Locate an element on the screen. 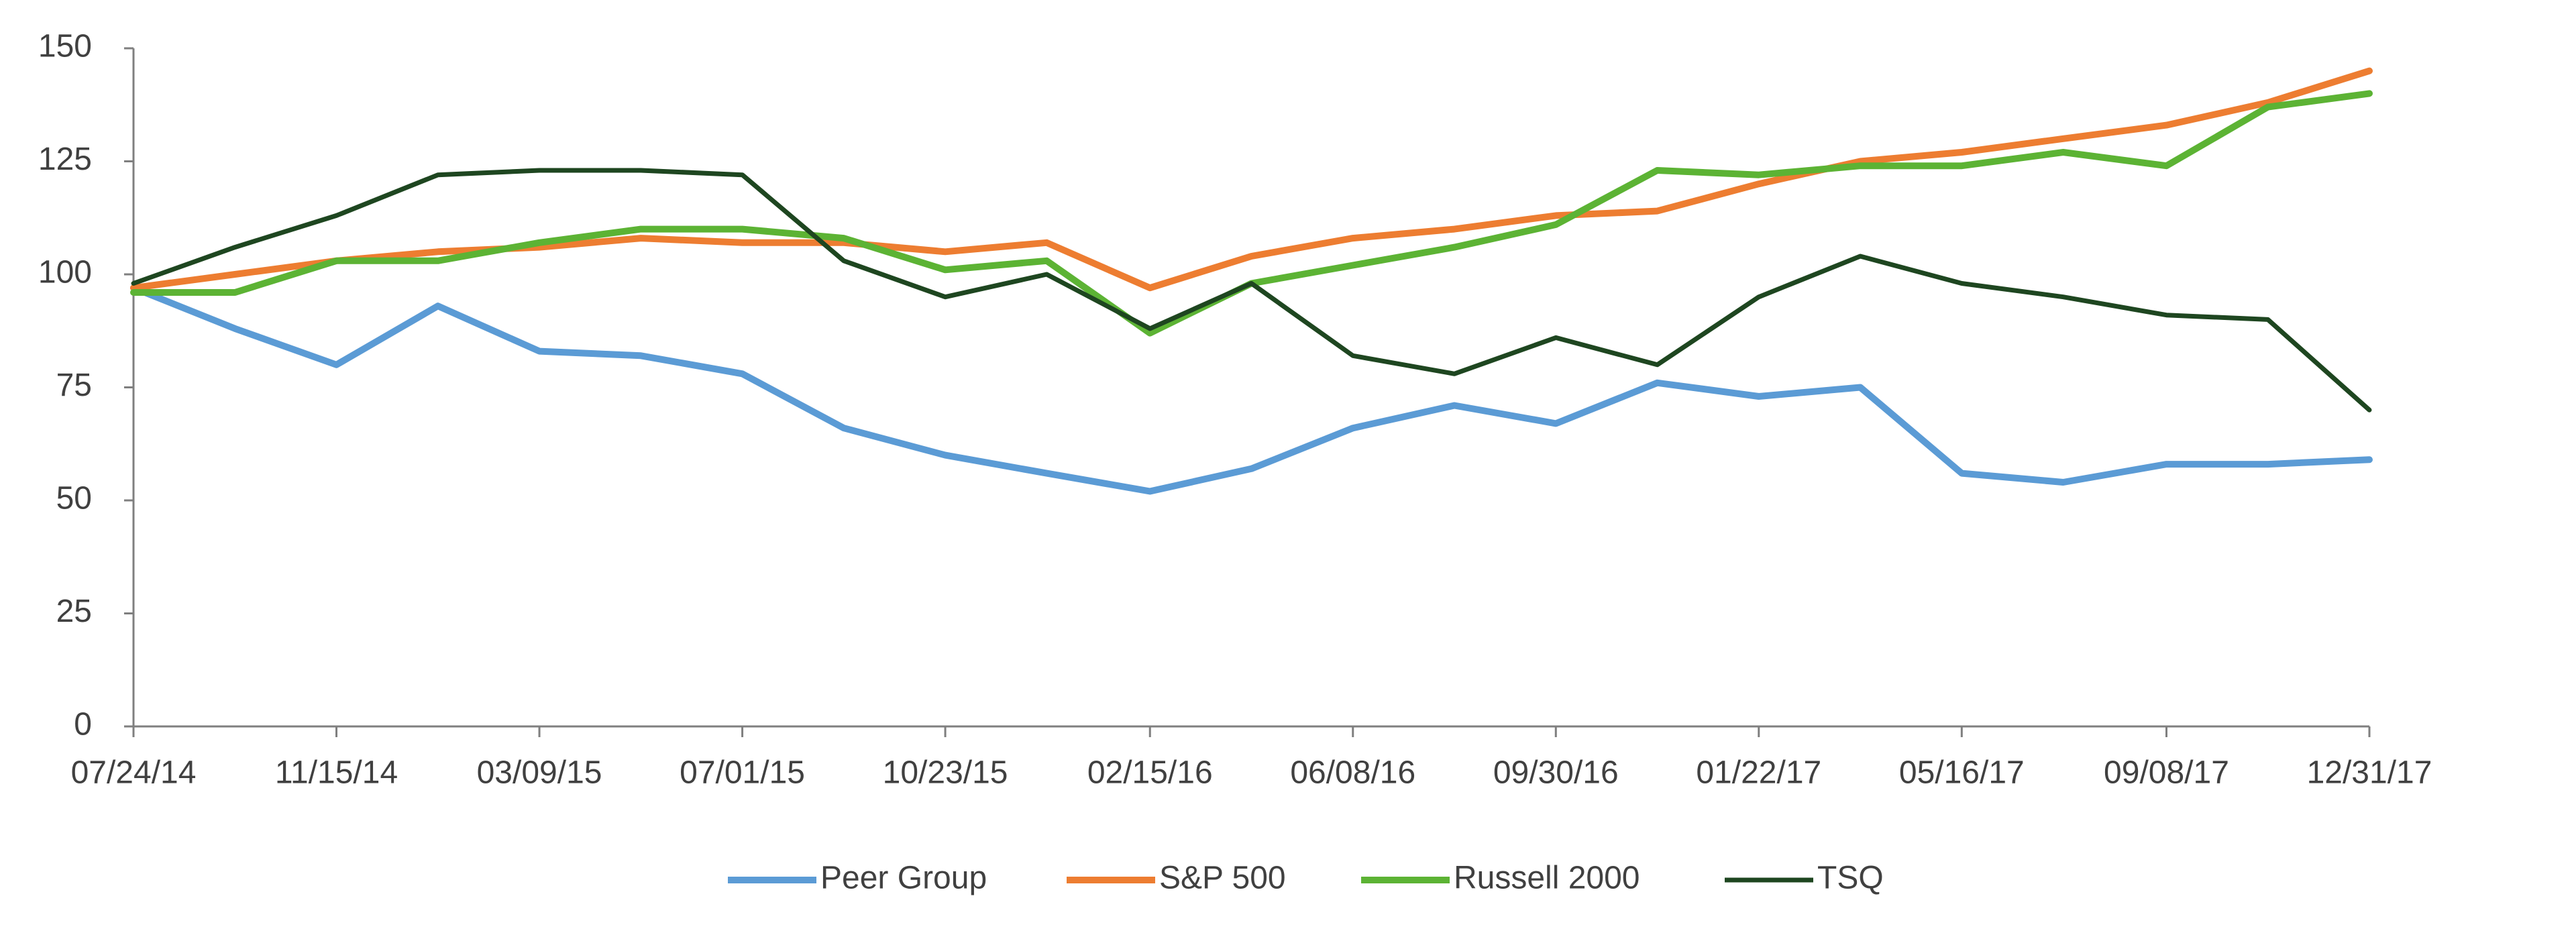  legend-label: S&P 500 is located at coordinates (1222, 878).